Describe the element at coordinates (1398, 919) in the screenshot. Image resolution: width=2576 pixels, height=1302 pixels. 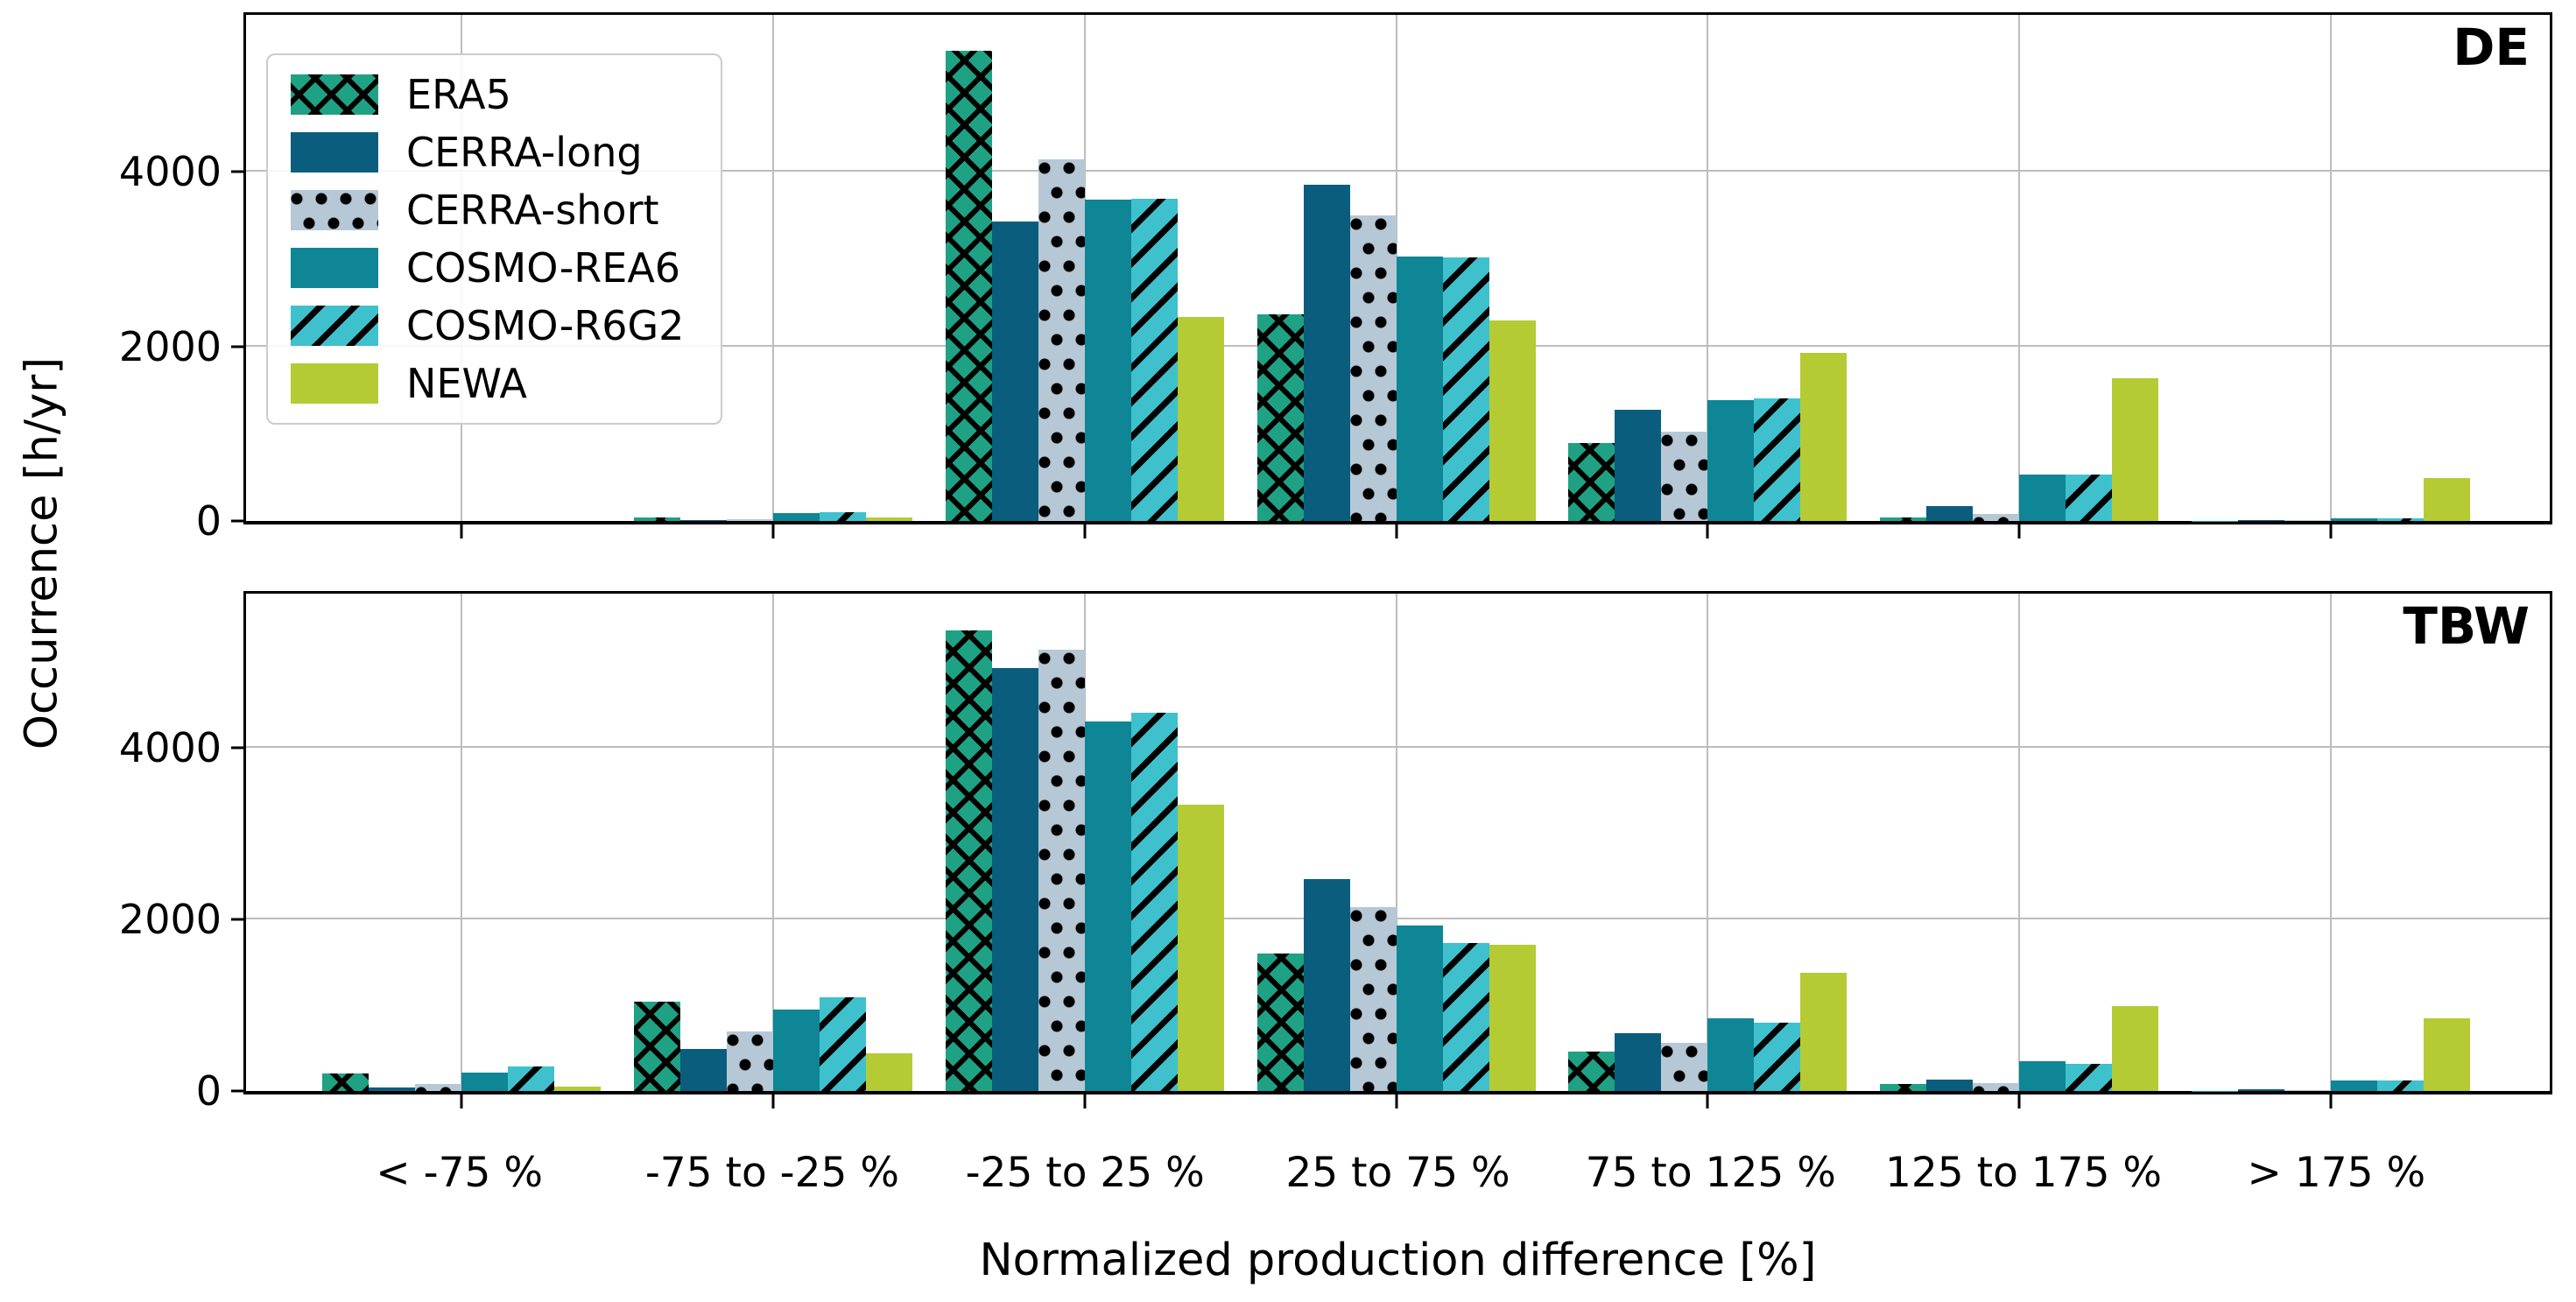
I see `gridline-y-2000` at that location.